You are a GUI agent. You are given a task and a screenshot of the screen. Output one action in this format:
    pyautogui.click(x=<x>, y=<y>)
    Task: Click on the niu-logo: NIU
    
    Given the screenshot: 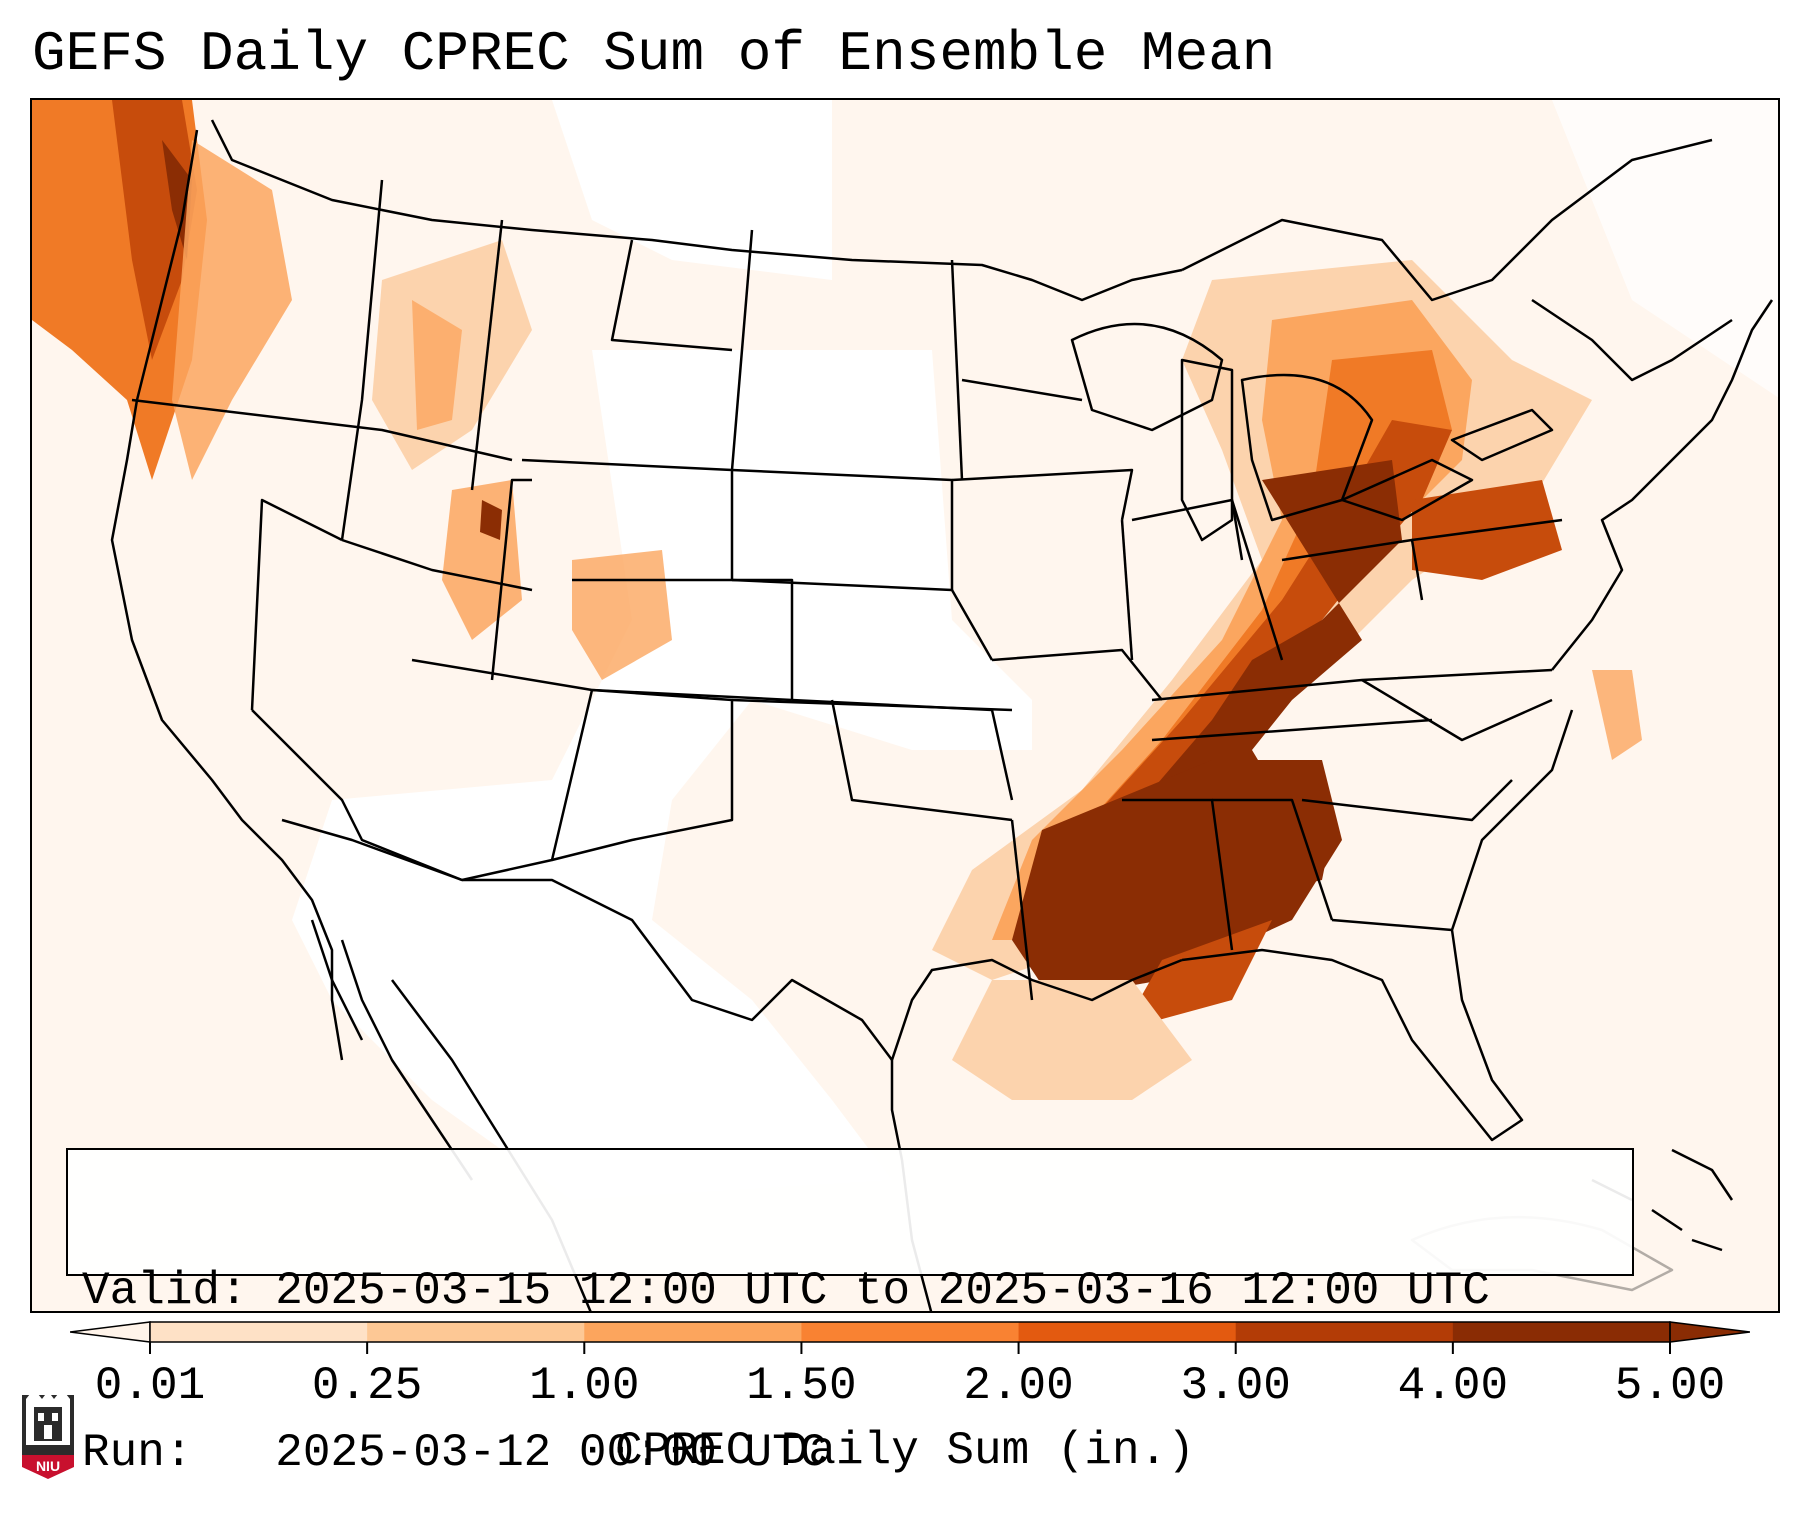 What is the action you would take?
    pyautogui.click(x=48, y=1435)
    